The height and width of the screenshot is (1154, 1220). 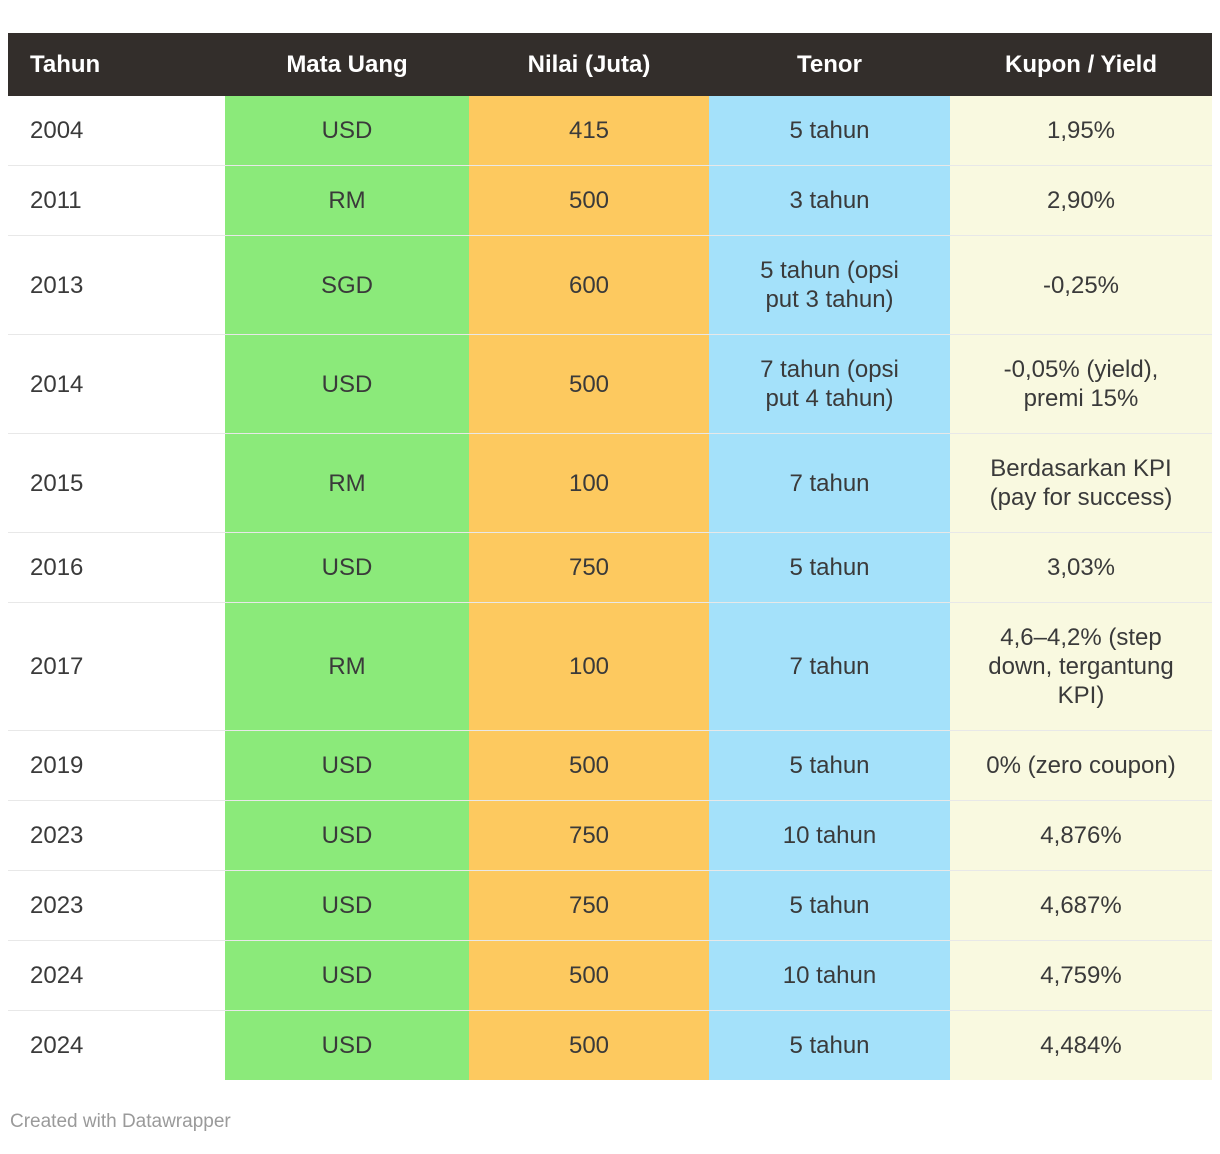 I want to click on cell-kupon-yield: 4,484%, so click(x=1081, y=1045).